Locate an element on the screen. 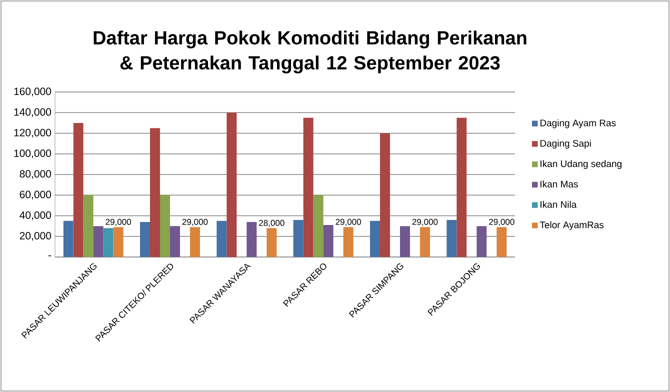 Image resolution: width=670 pixels, height=392 pixels. y-tick-label: 20,000 is located at coordinates (36, 236).